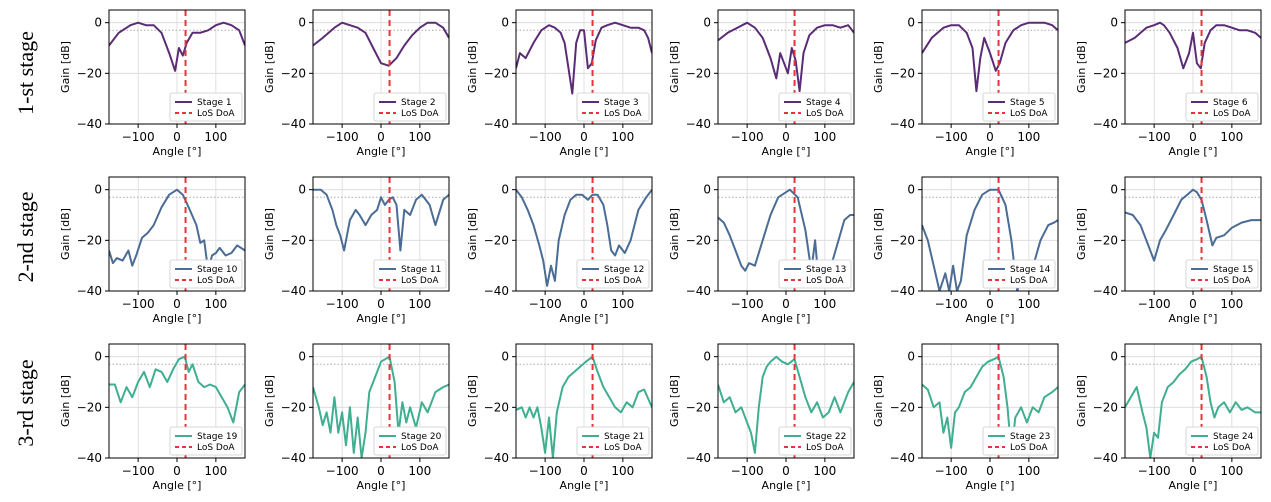 The height and width of the screenshot is (502, 1271). What do you see at coordinates (418, 103) in the screenshot?
I see `legend-label-stage: Stage 2` at bounding box center [418, 103].